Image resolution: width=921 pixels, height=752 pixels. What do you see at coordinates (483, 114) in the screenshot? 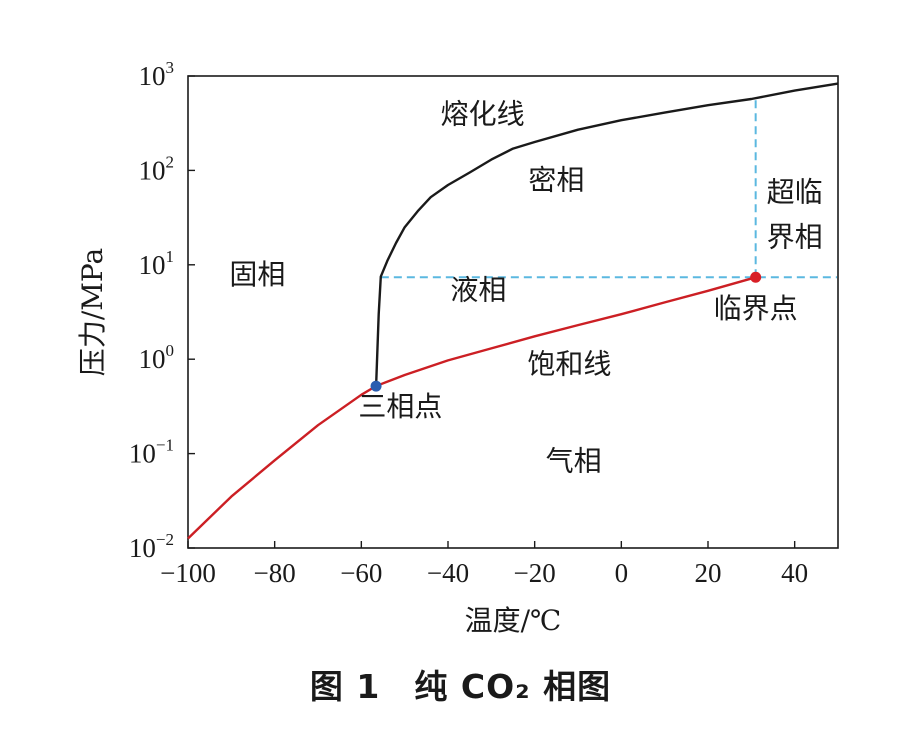
I see `region-label: 熔化线` at bounding box center [483, 114].